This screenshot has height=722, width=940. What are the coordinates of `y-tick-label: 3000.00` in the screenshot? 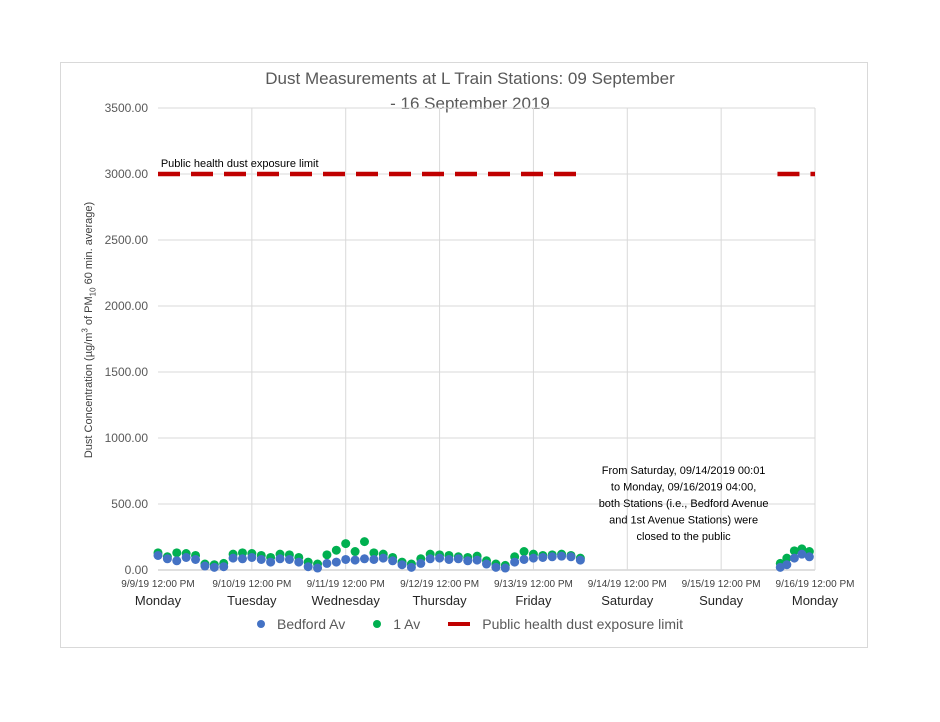 It's located at (127, 174).